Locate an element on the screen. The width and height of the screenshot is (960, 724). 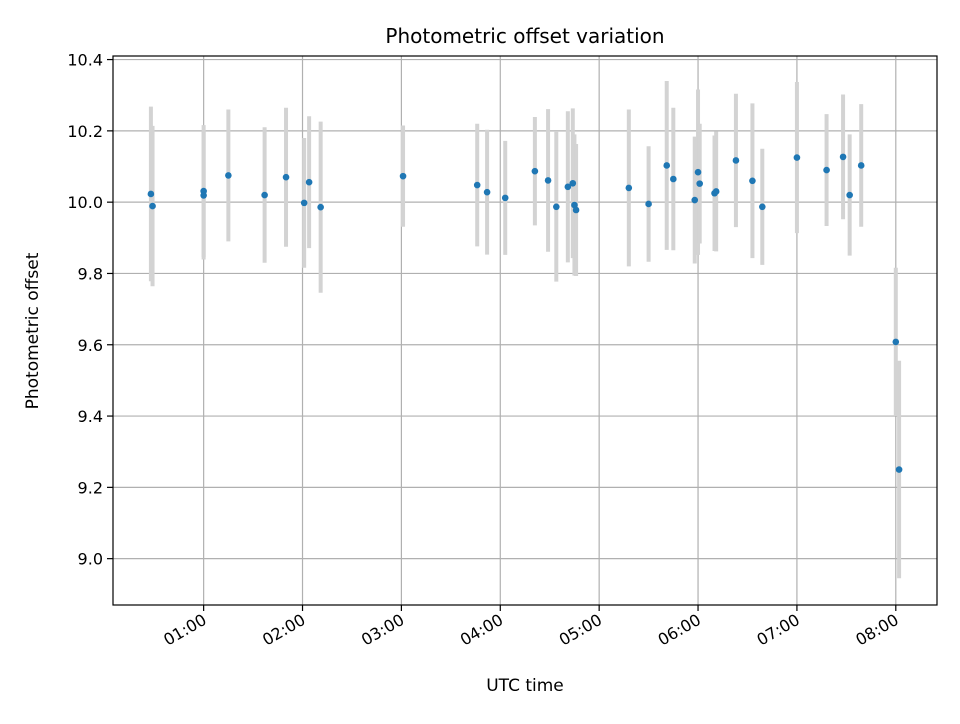
y-tick-label: 9.6 is located at coordinates (90, 345).